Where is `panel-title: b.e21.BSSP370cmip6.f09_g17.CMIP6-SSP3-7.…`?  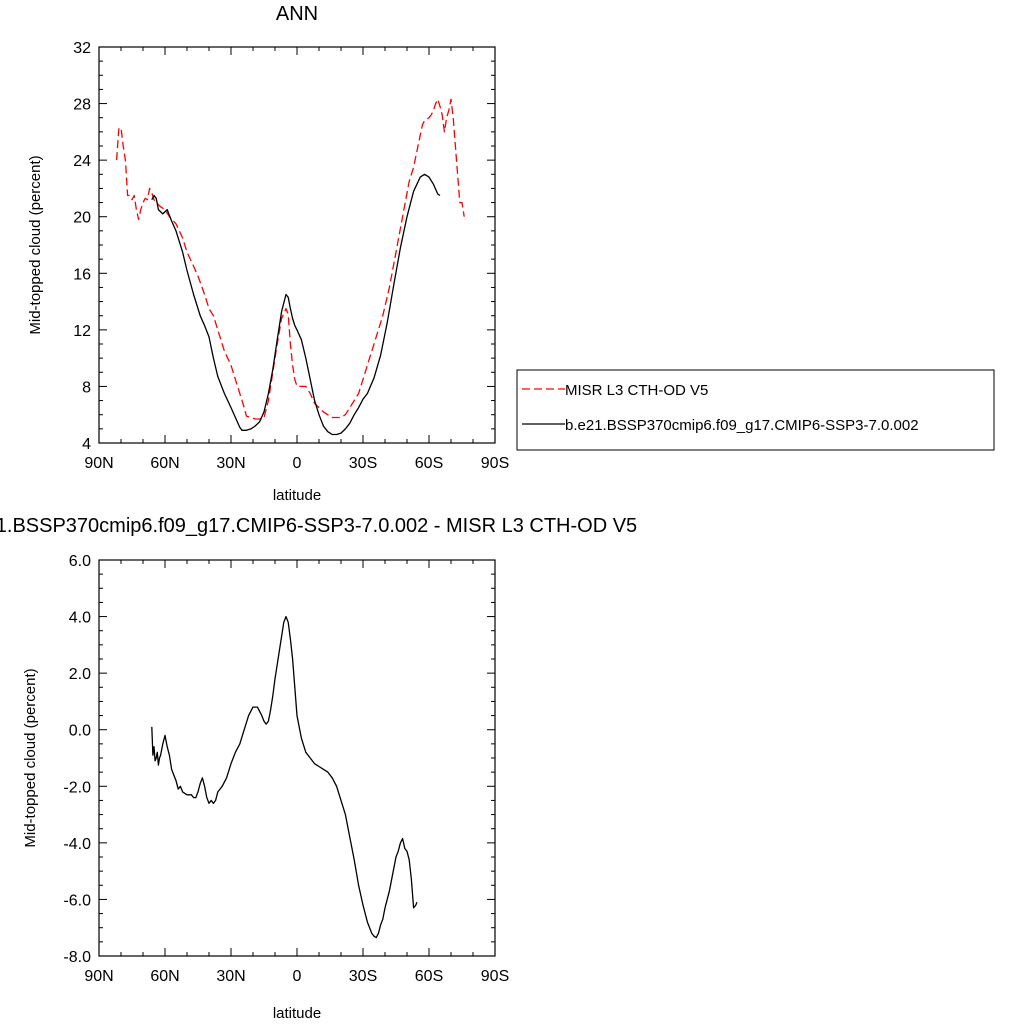 panel-title: b.e21.BSSP370cmip6.f09_g17.CMIP6-SSP3-7.… is located at coordinates (318, 526).